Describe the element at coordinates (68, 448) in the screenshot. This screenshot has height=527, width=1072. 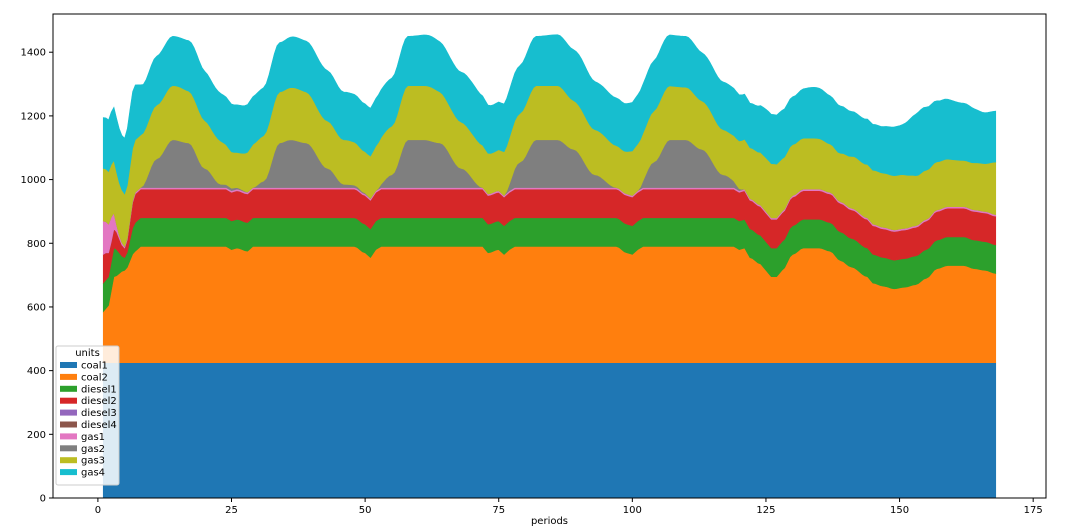
I see `legend-swatch-gas2` at that location.